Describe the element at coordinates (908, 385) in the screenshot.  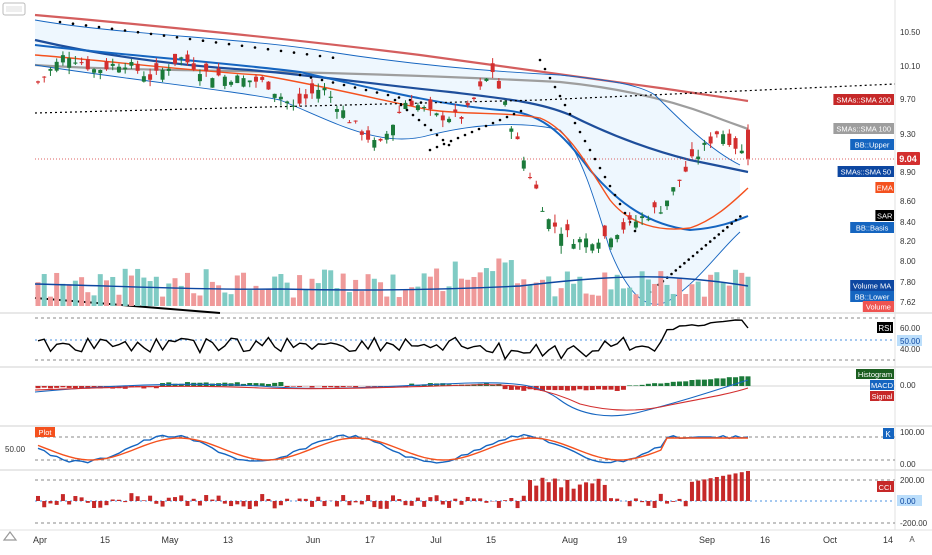
I see `macd-tick-0: 0.00` at that location.